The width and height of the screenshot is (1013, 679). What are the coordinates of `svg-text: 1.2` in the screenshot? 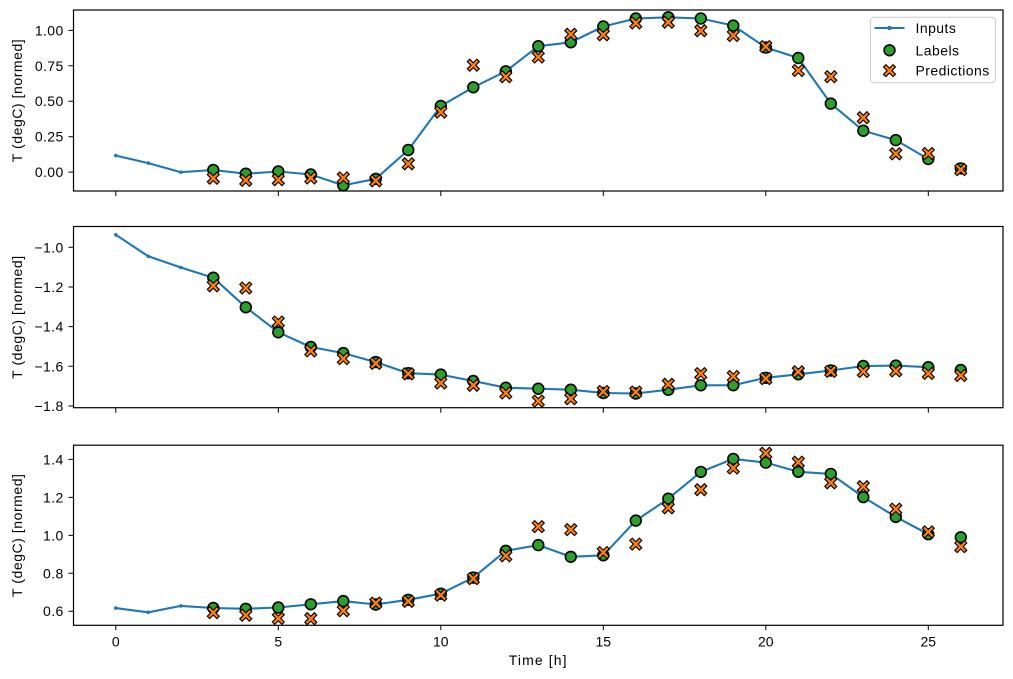 It's located at (53, 497).